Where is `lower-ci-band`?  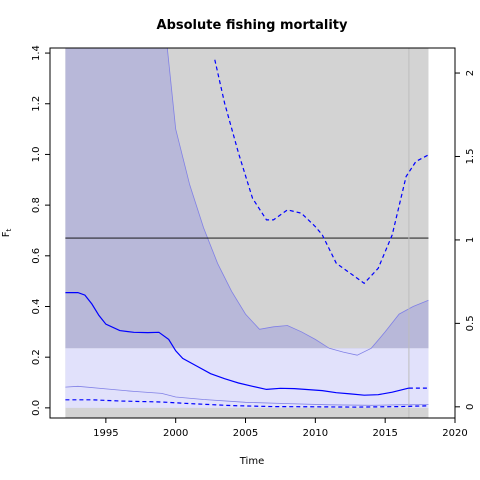
lower-ci-band is located at coordinates (247, 378).